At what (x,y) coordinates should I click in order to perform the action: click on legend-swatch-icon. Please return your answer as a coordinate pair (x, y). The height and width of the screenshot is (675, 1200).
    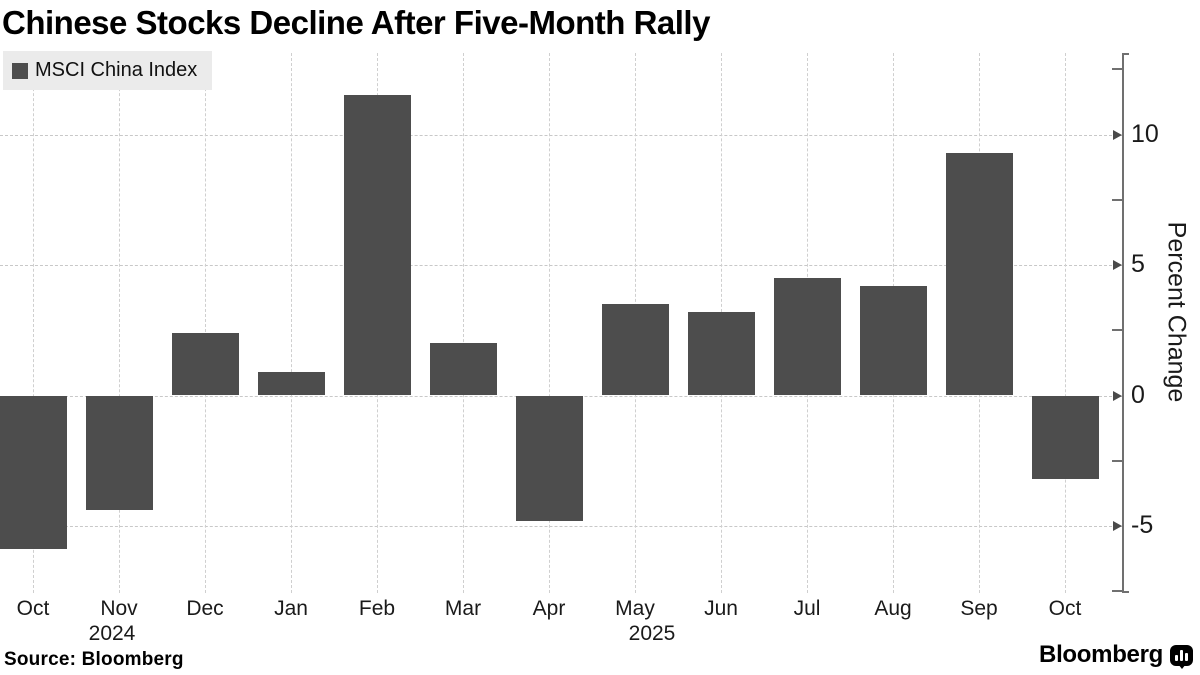
    Looking at the image, I should click on (20, 70).